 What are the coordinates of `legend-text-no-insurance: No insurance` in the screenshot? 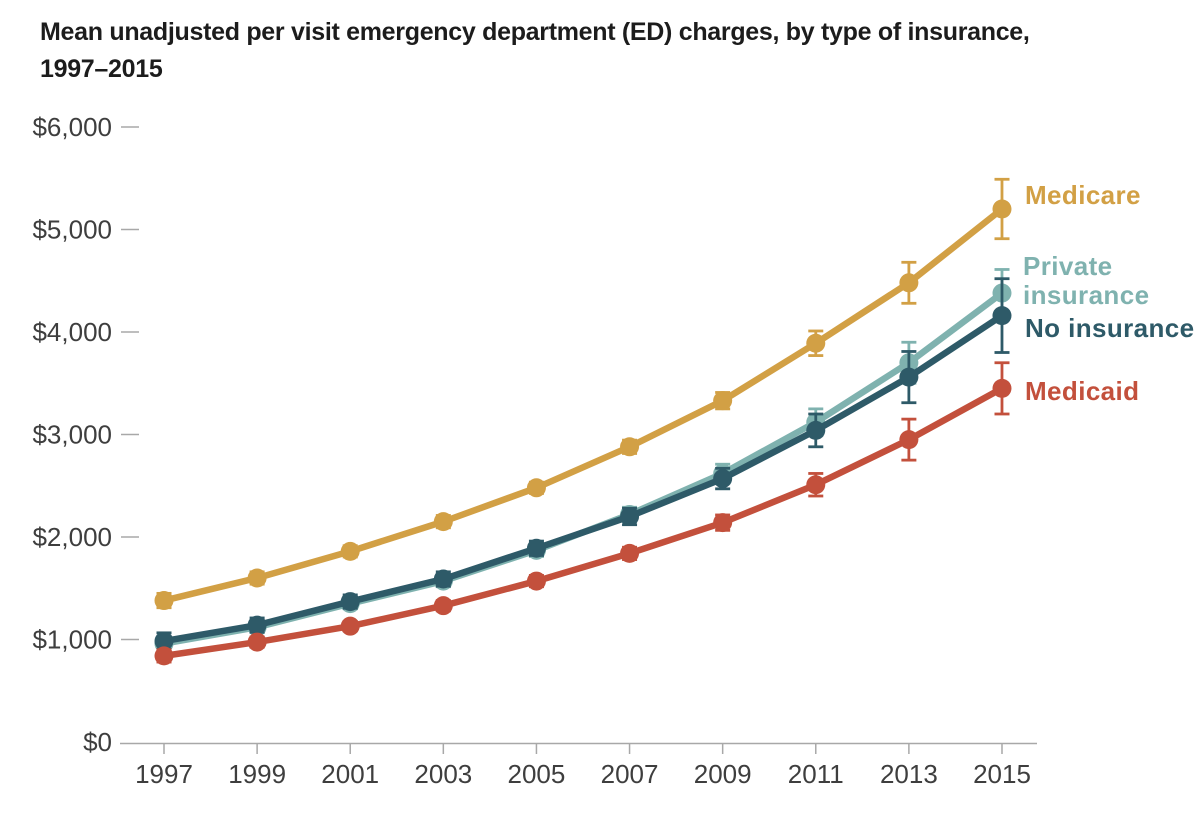 It's located at (1110, 328).